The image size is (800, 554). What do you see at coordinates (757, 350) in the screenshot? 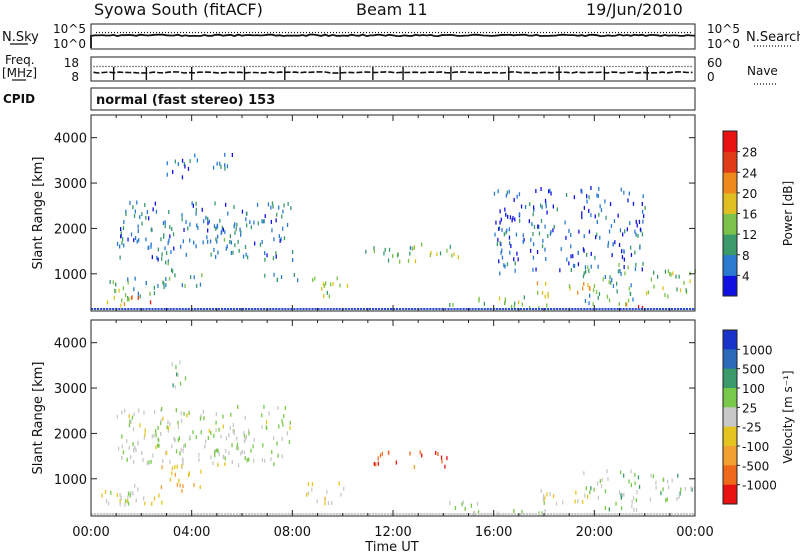
I see `velocity-colorbar-tick-label: 1000` at bounding box center [757, 350].